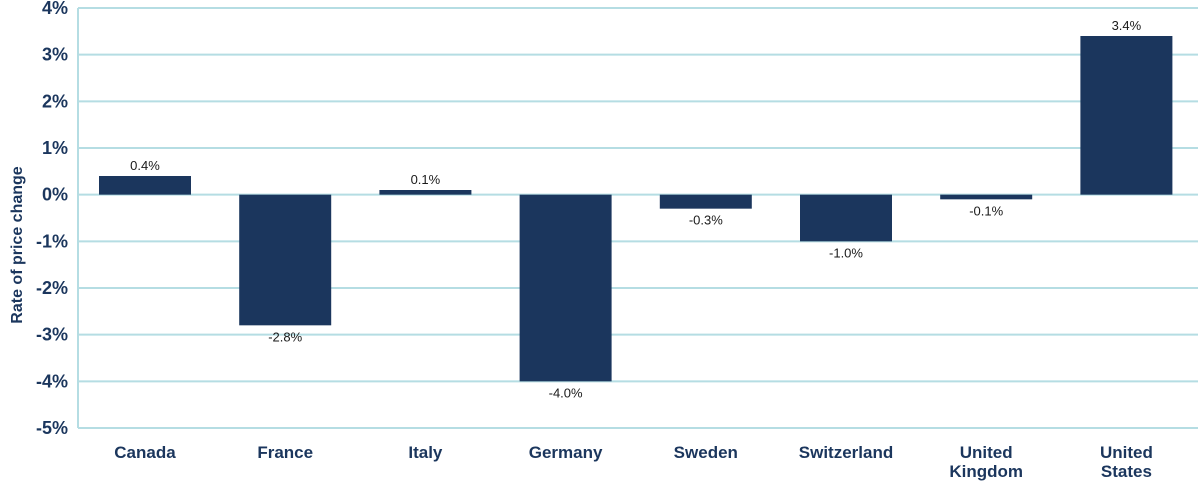 The image size is (1200, 481). Describe the element at coordinates (846, 252) in the screenshot. I see `data-label: -1.0%` at that location.